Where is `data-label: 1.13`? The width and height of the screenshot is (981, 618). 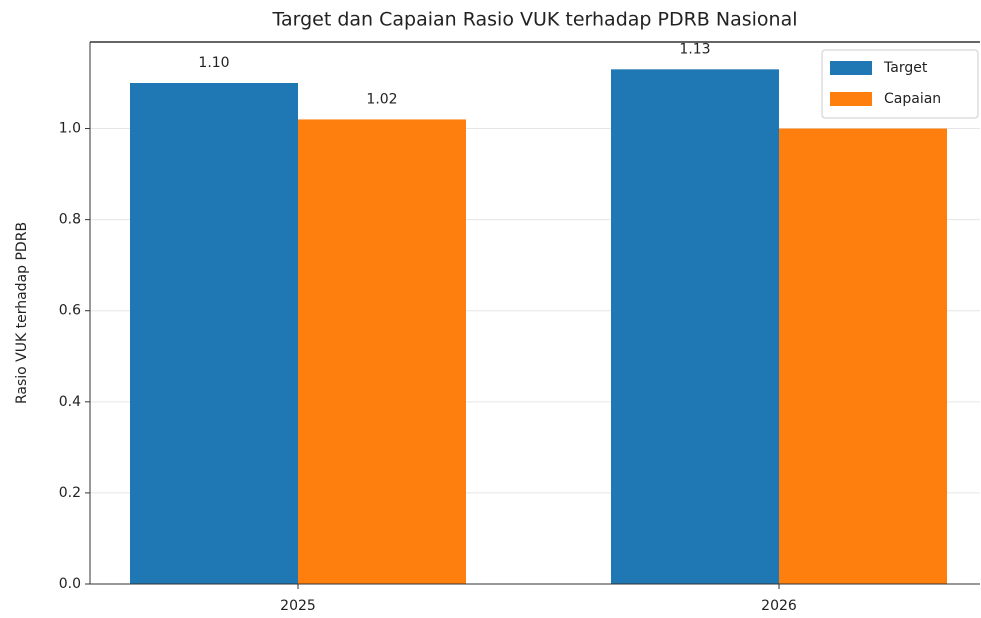
data-label: 1.13 is located at coordinates (694, 49).